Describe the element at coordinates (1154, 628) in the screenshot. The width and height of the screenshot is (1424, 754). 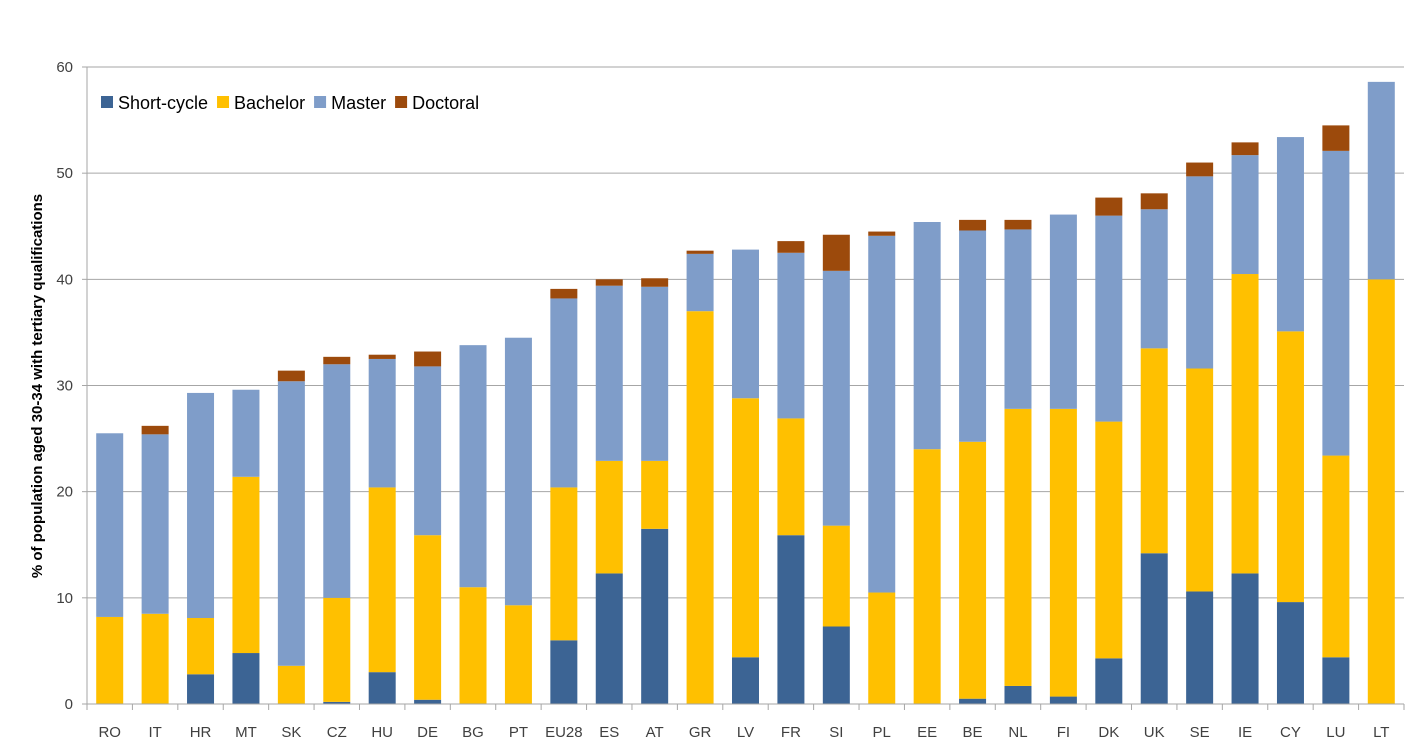
I see `bar-UK-short-cycle` at that location.